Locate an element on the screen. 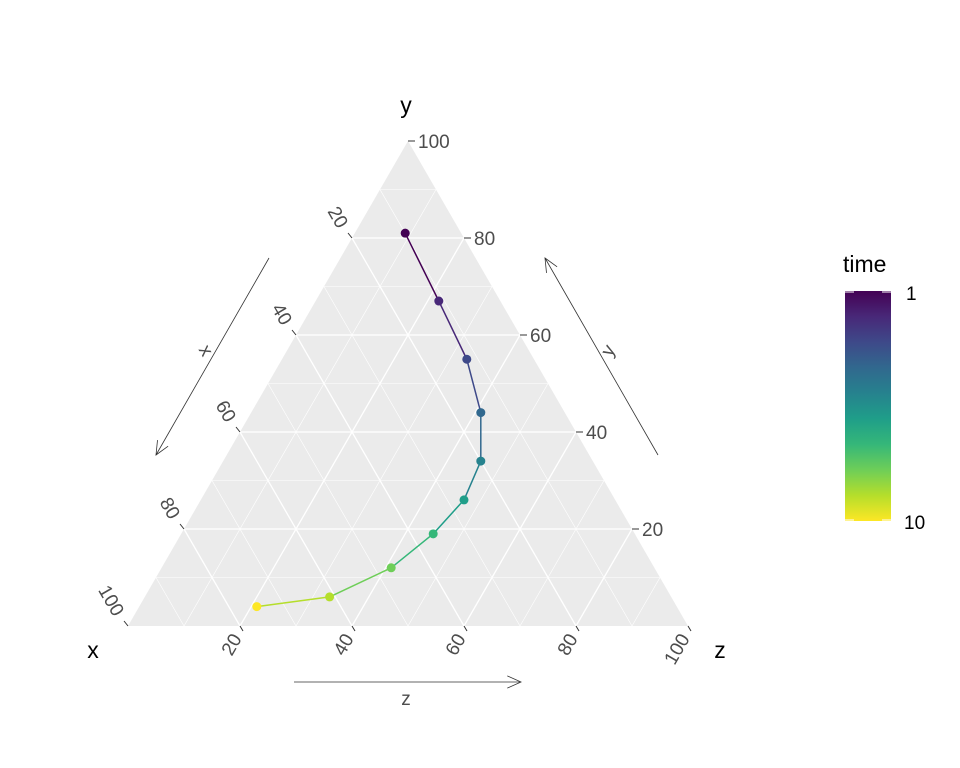 Image resolution: width=960 pixels, height=768 pixels. arrow-y is located at coordinates (601, 356).